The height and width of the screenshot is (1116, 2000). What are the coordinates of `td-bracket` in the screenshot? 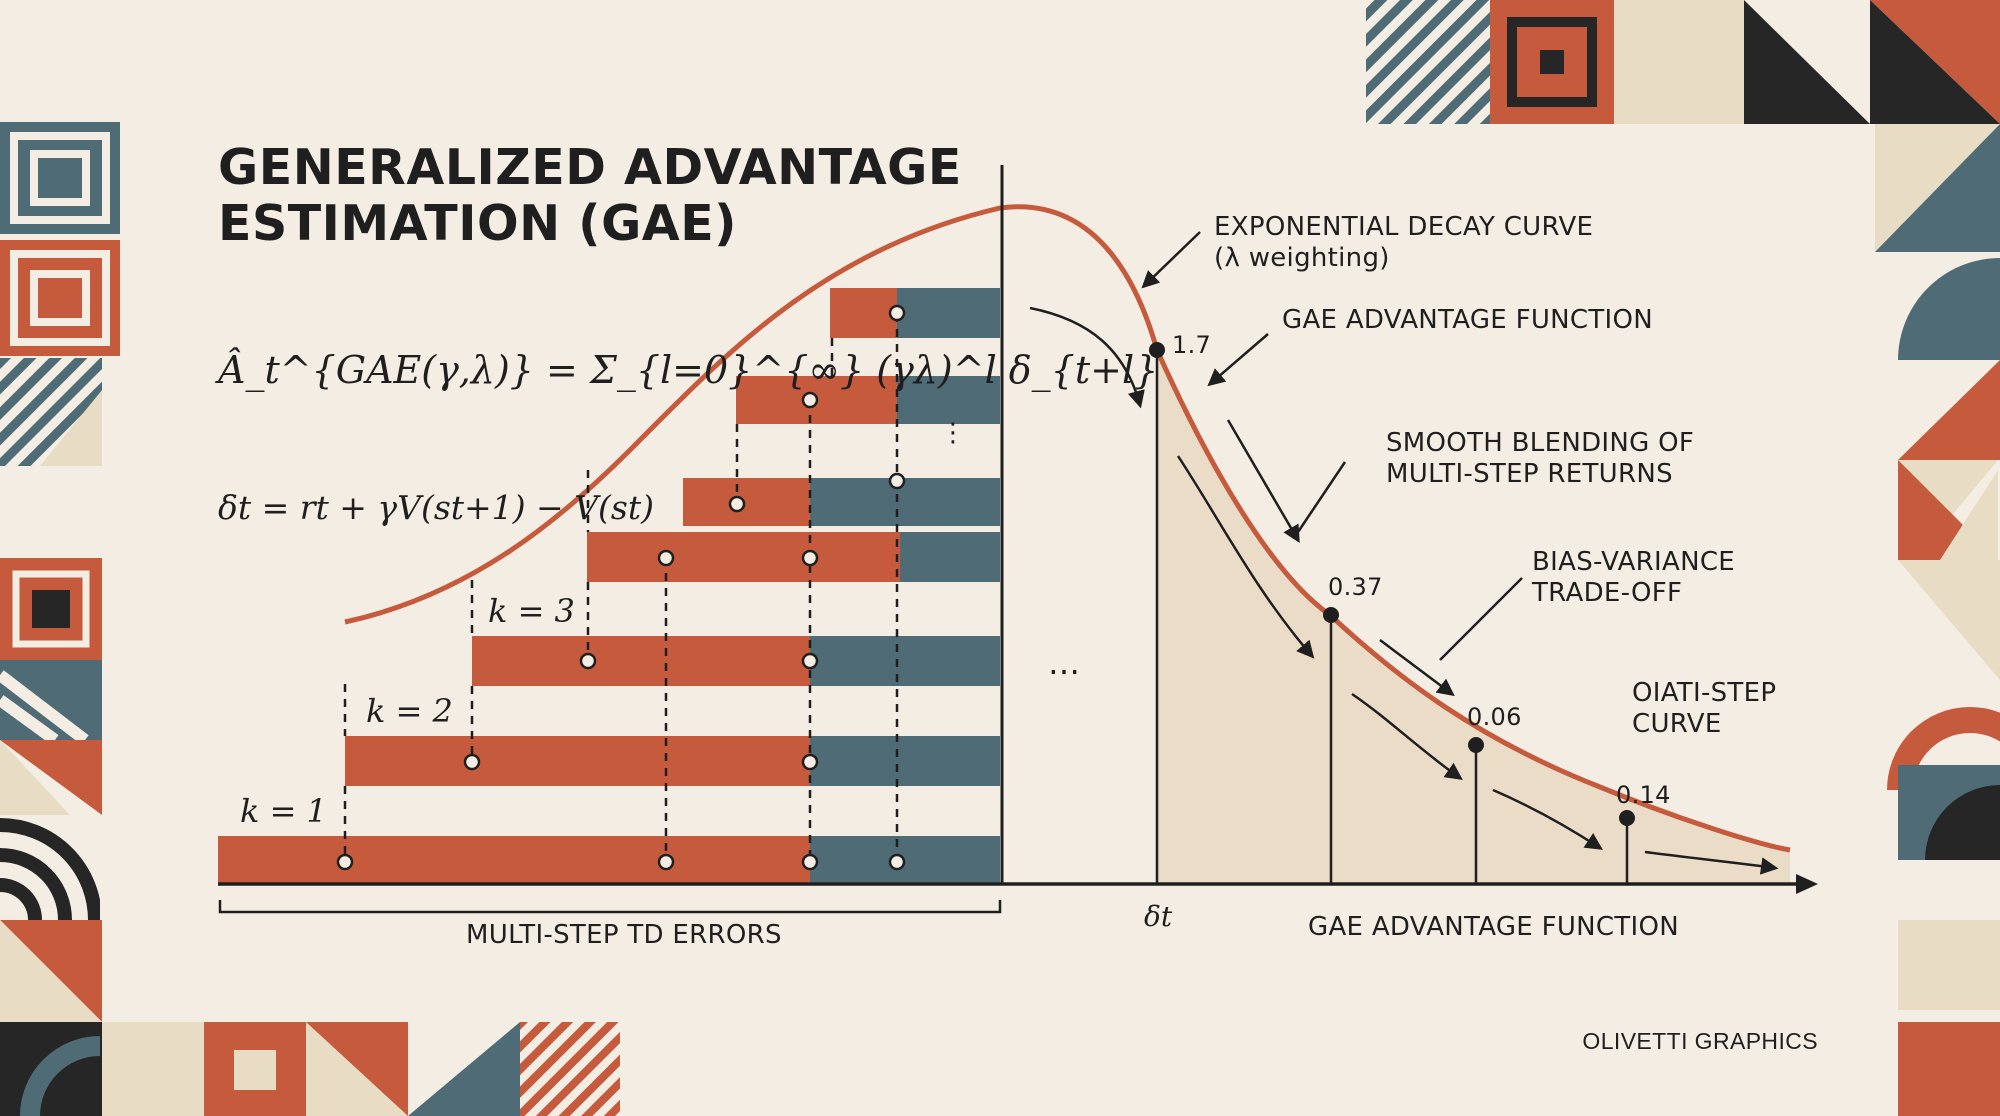 It's located at (610, 907).